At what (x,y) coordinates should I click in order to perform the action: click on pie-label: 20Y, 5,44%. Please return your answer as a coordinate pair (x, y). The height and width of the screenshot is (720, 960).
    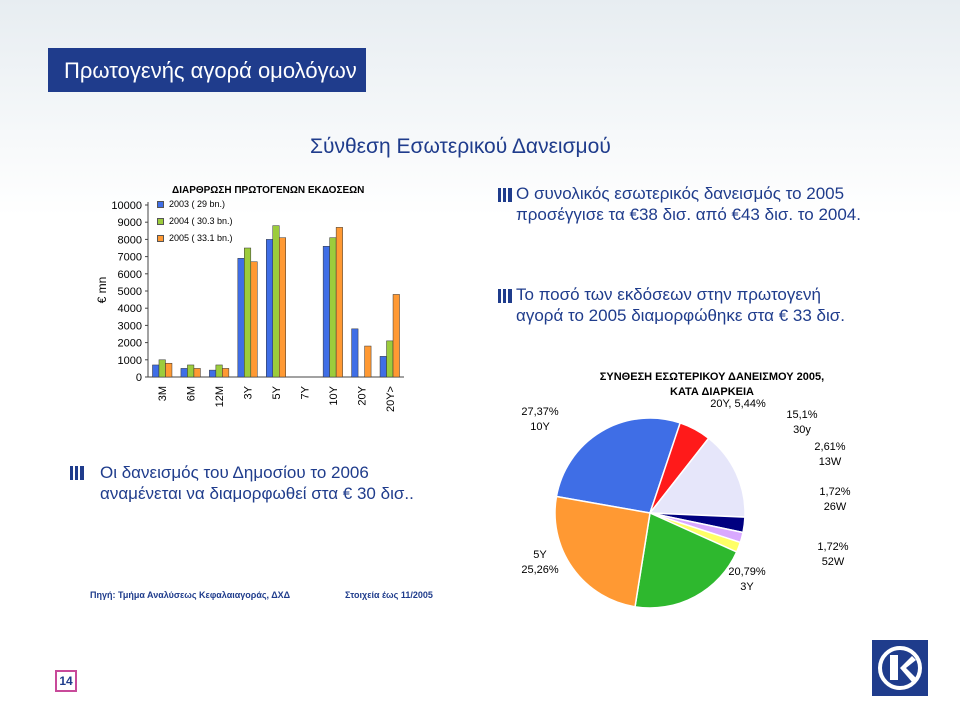
    Looking at the image, I should click on (738, 404).